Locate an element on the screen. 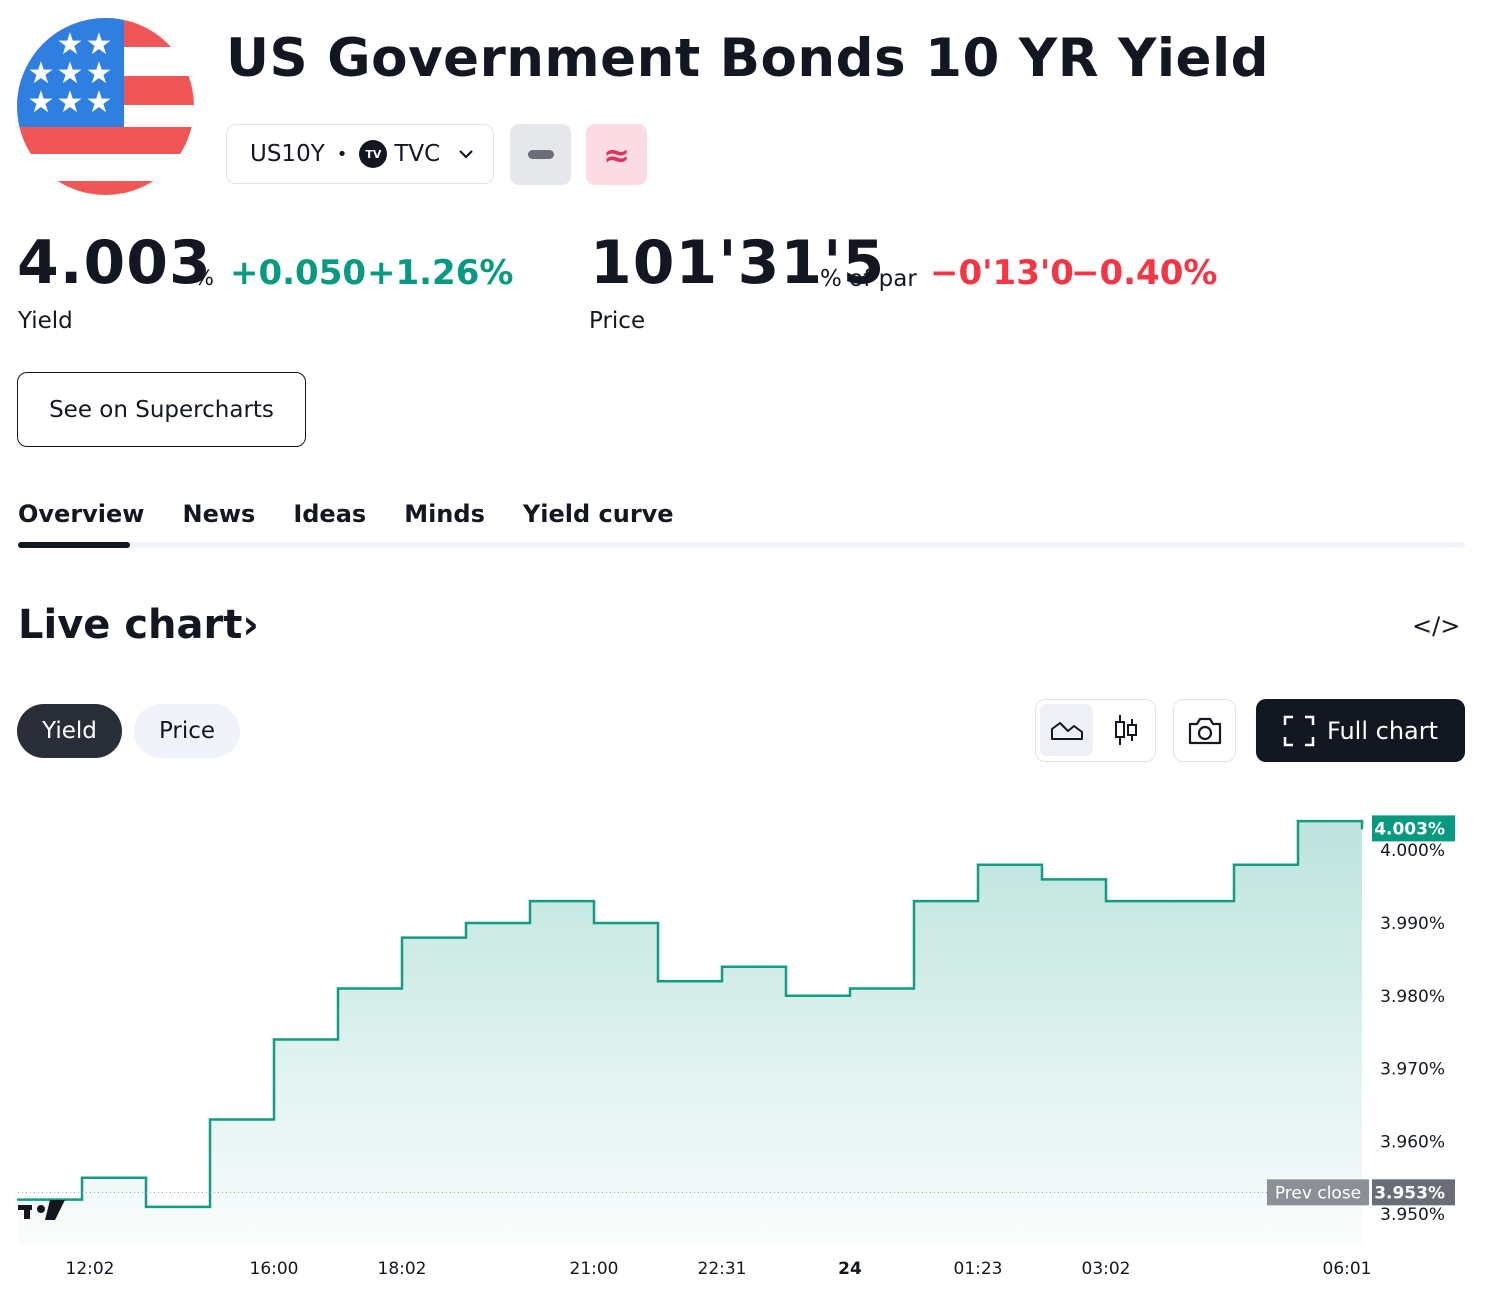 This screenshot has height=1304, width=1487. prev-close-value-tag is located at coordinates (1413, 1192).